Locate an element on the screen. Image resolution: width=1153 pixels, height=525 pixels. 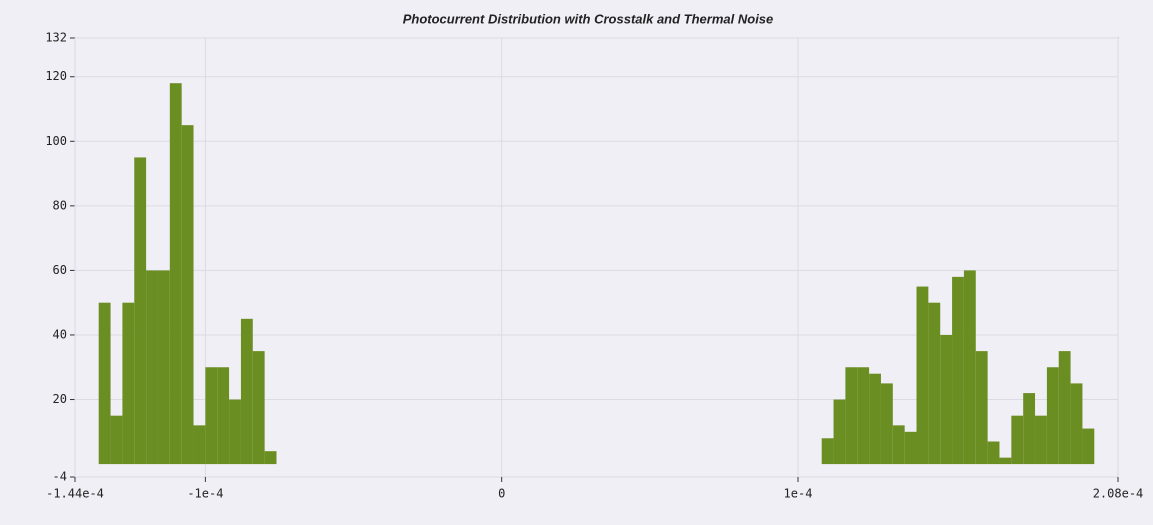
x-tick-label: 1e-4 is located at coordinates (798, 494).